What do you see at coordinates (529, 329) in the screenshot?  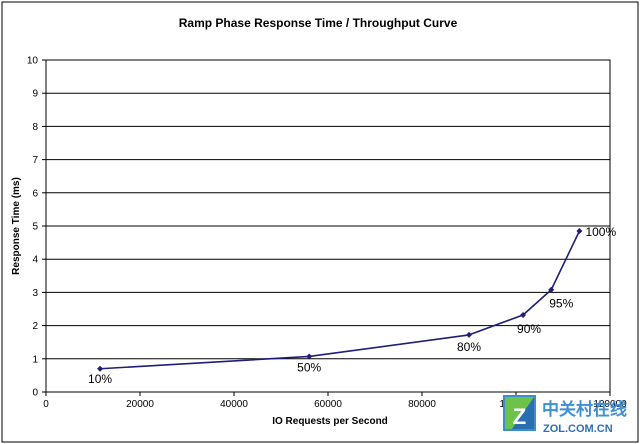 I see `data-point-label: 90%` at bounding box center [529, 329].